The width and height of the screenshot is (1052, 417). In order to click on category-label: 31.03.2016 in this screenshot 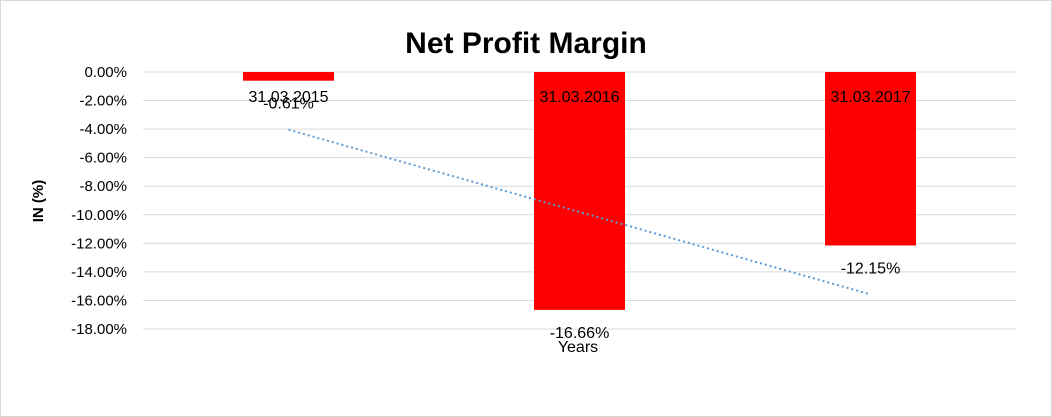, I will do `click(579, 97)`.